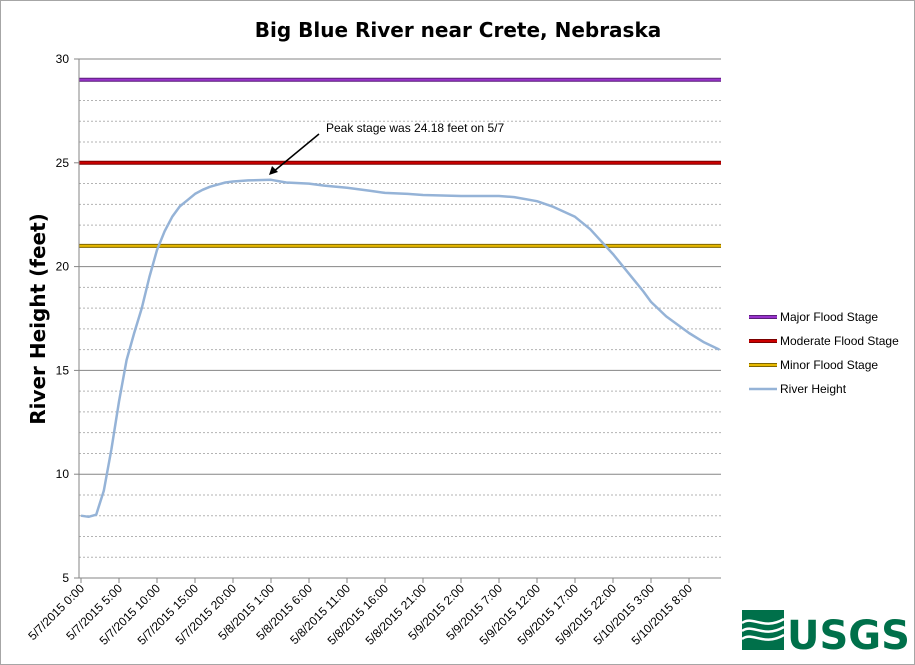  What do you see at coordinates (65, 578) in the screenshot?
I see `y-tick-label: 5` at bounding box center [65, 578].